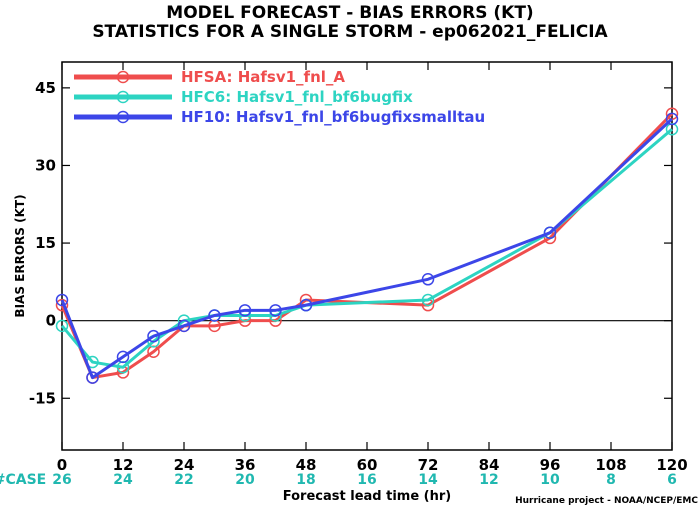 This screenshot has height=506, width=700. I want to click on x-axis-label: Forecast lead time (hr), so click(367, 496).